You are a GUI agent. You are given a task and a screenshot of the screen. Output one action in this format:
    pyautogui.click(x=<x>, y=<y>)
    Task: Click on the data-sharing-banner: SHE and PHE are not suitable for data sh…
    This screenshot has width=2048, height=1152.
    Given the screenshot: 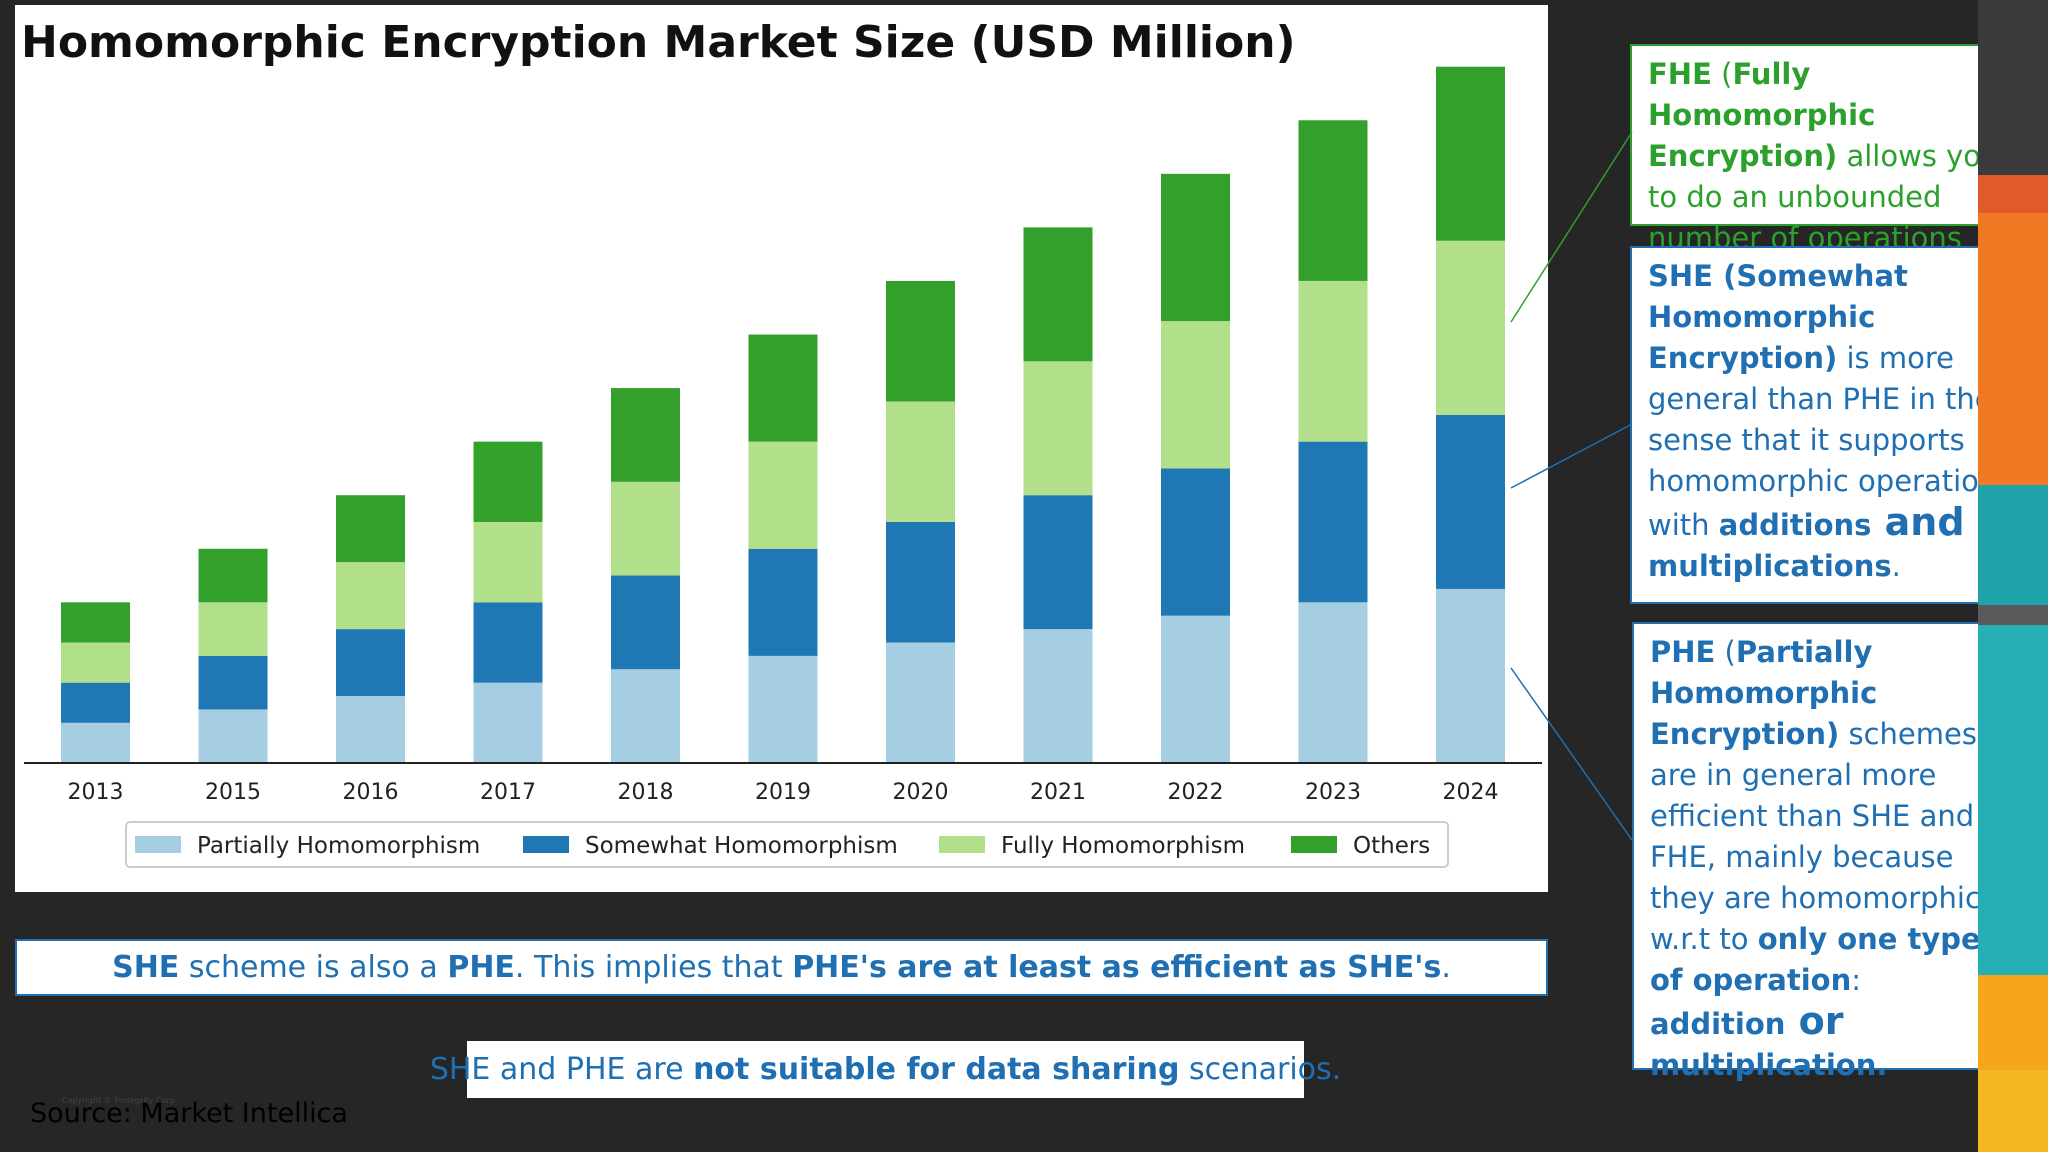 What is the action you would take?
    pyautogui.click(x=885, y=1069)
    